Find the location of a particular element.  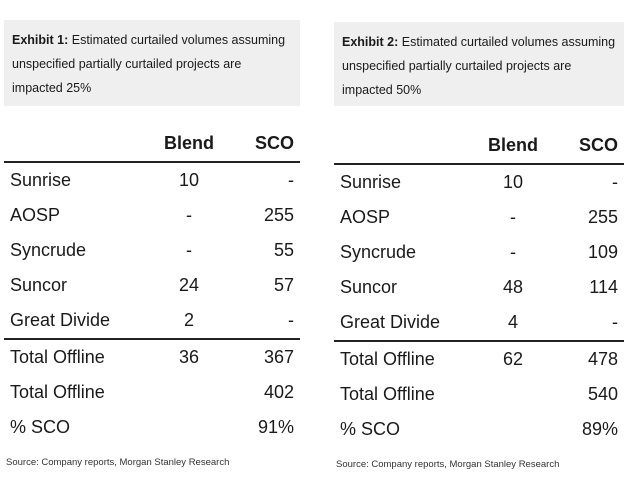

table-row-percent: % SCO 89% is located at coordinates (479, 429).